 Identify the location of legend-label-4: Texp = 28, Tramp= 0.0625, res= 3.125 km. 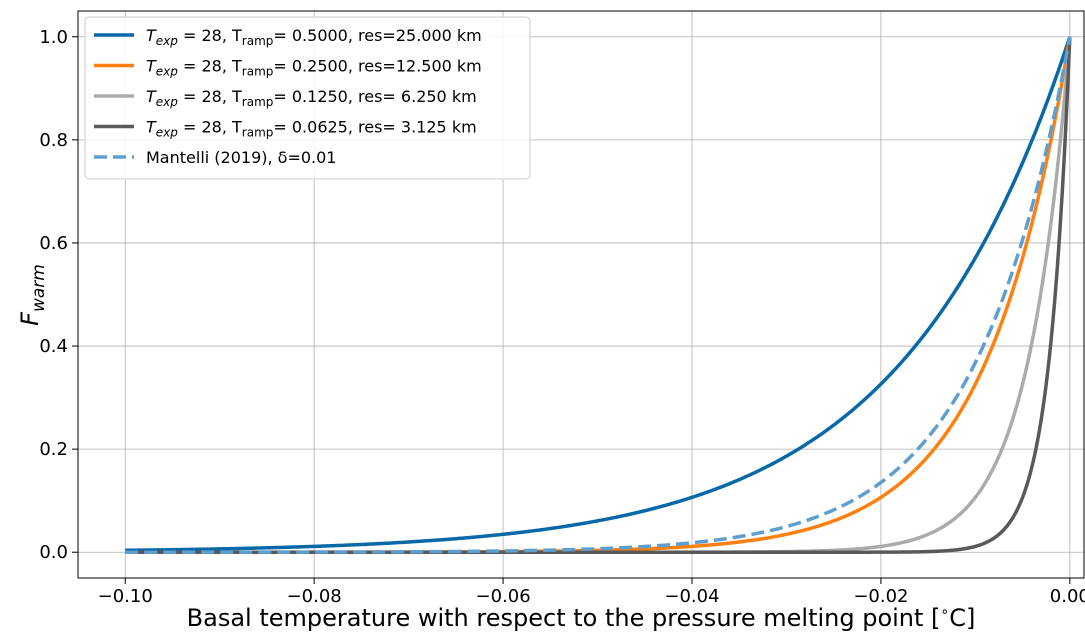
(311, 129).